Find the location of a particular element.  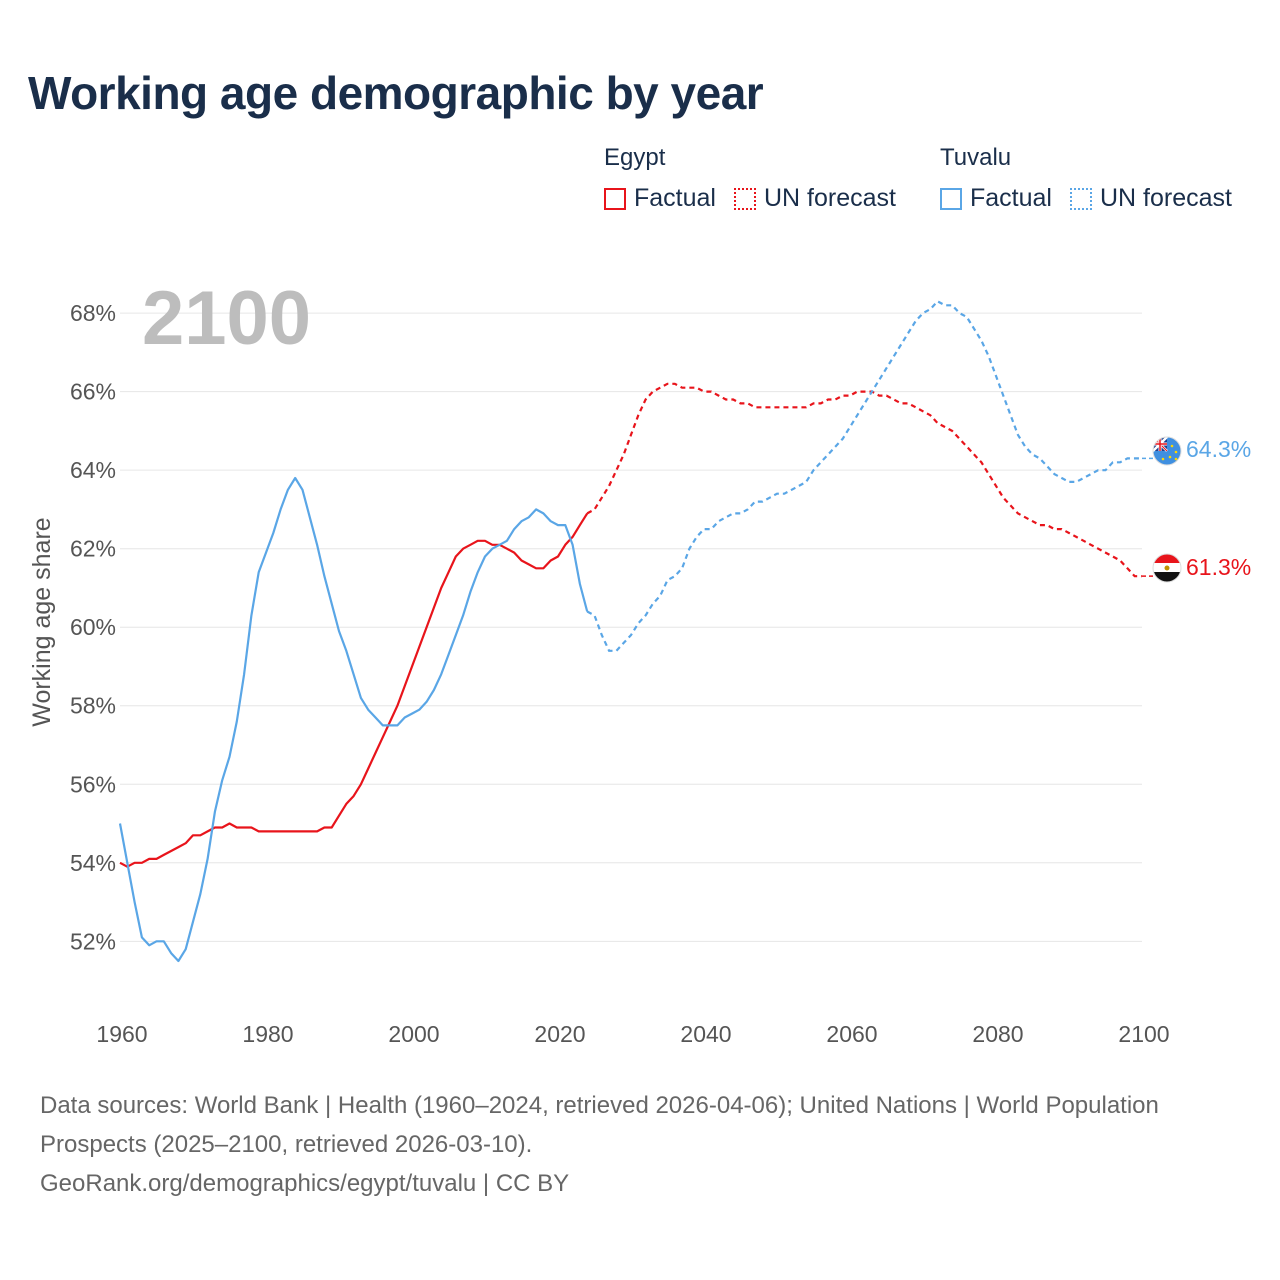

egypt-flag-ring is located at coordinates (1167, 568).